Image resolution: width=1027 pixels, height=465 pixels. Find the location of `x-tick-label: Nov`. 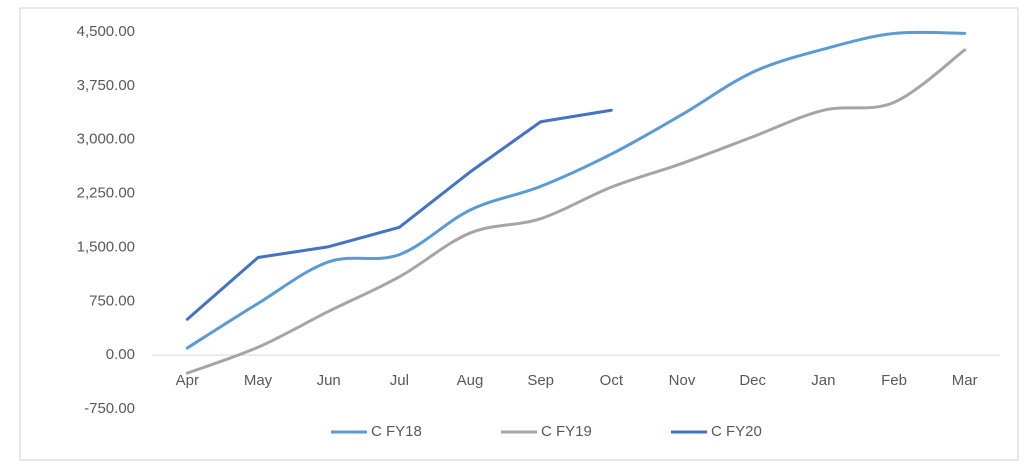

x-tick-label: Nov is located at coordinates (682, 380).